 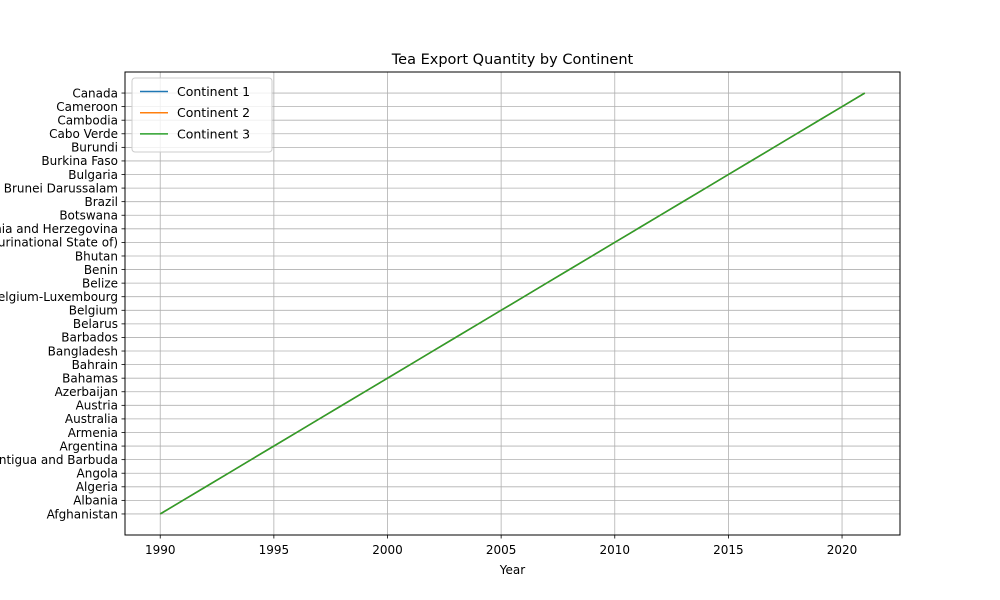 I want to click on y-tick-label: Belarus, so click(x=95, y=324).